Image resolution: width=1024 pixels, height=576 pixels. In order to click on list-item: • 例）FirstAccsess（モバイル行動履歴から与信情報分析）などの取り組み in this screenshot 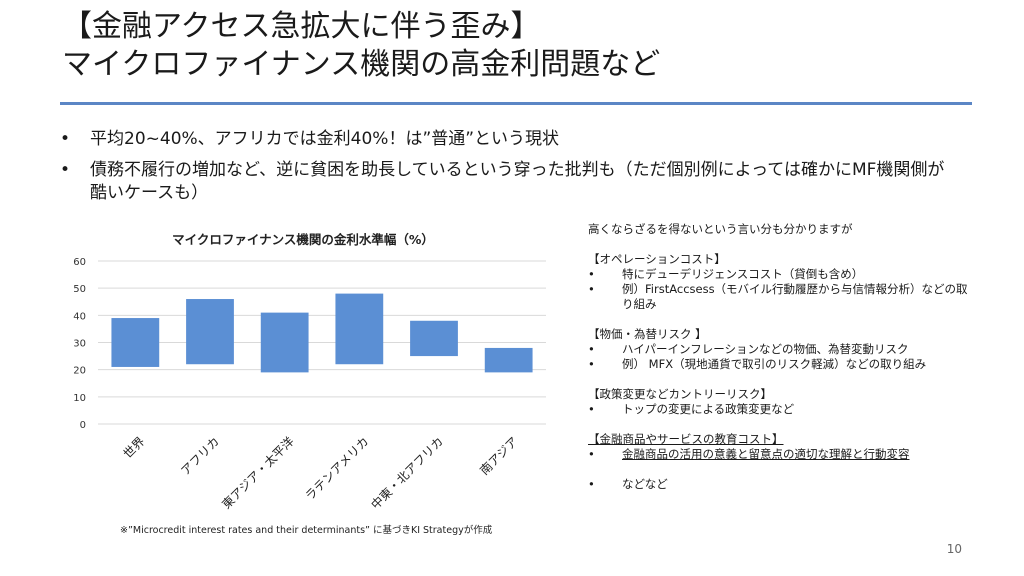, I will do `click(783, 297)`.